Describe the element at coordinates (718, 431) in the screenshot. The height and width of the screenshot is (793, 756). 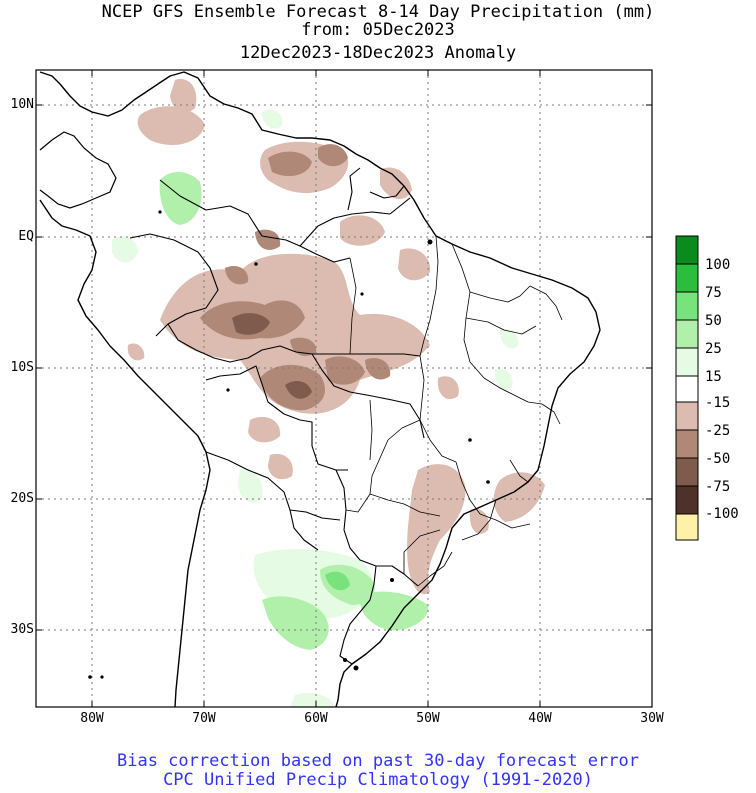
I see `legend-label-minus25: -25` at that location.